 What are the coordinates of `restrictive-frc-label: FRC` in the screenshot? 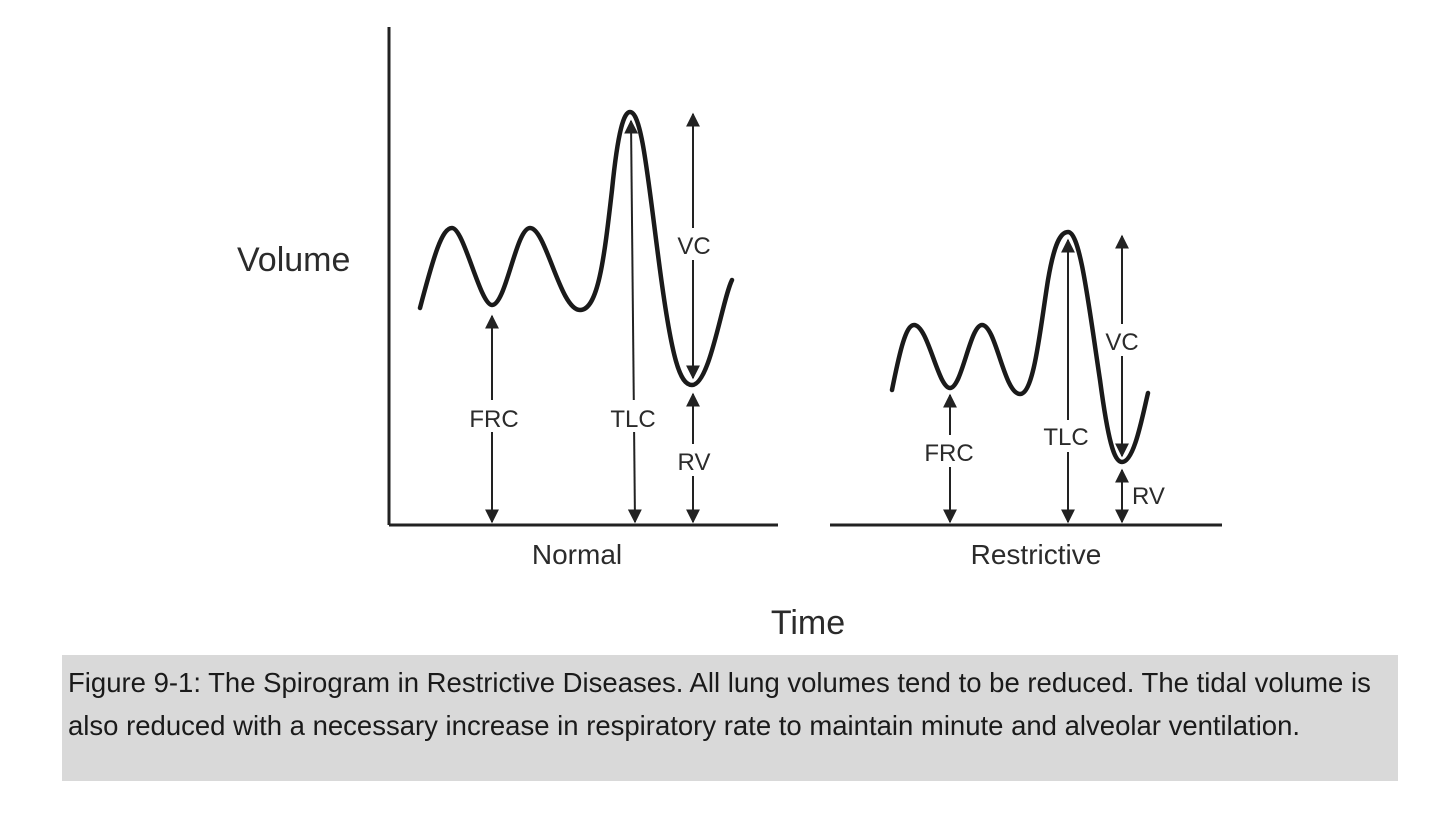 It's located at (948, 453).